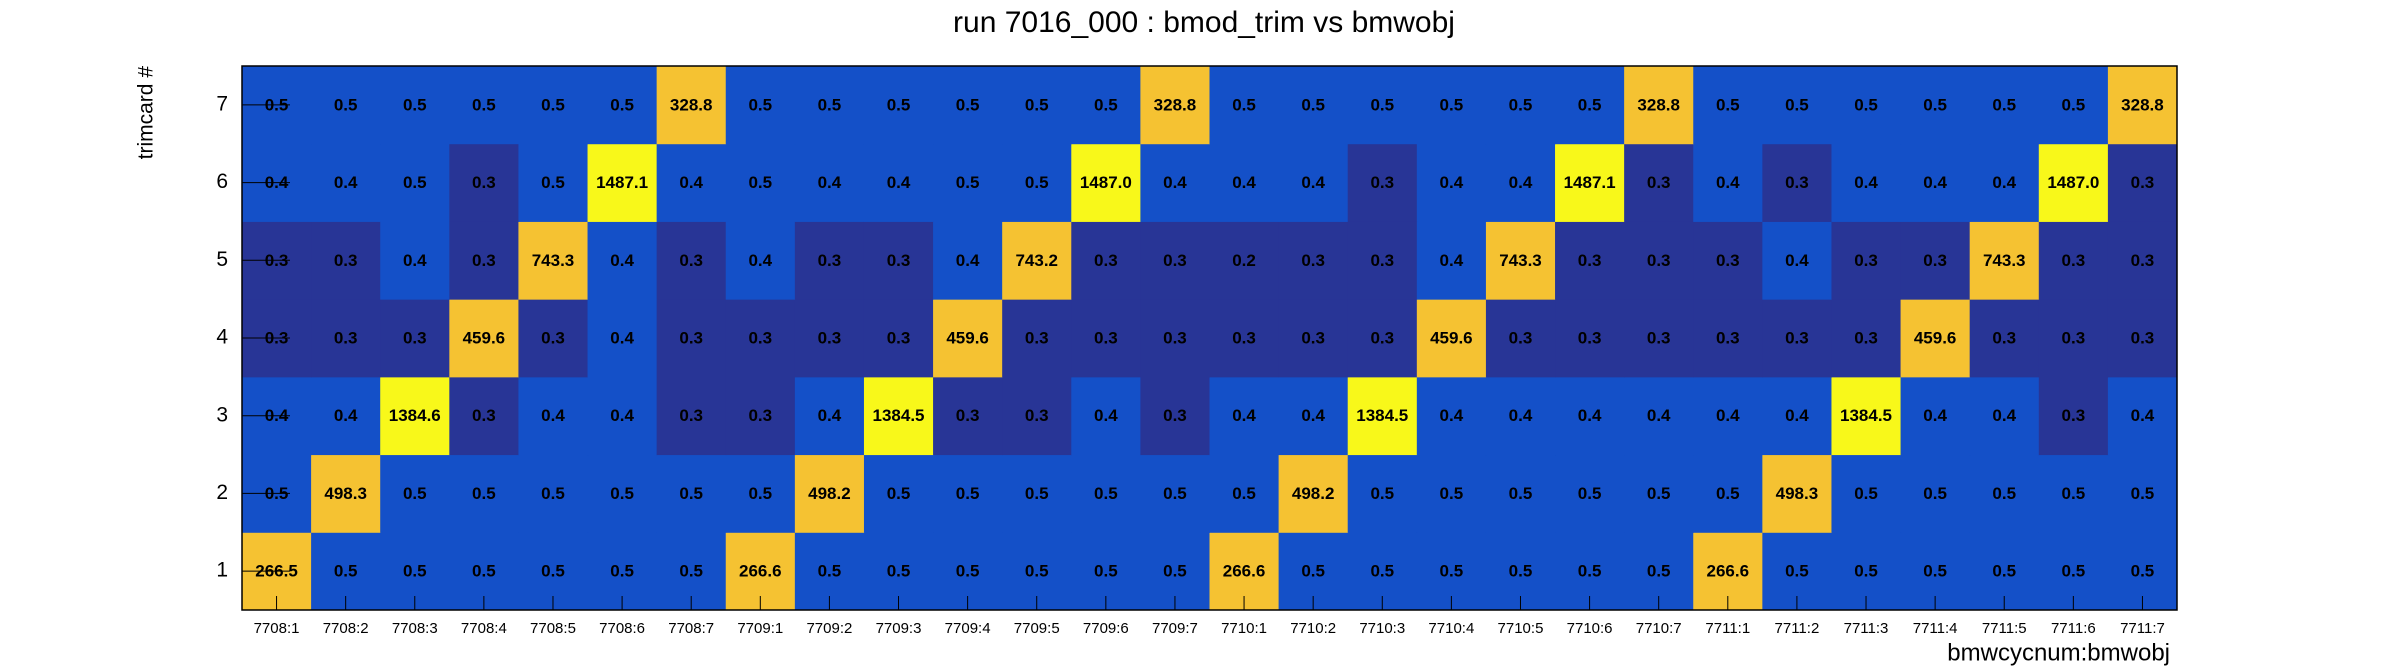 The height and width of the screenshot is (672, 2396). I want to click on x-tick-label: 7708:1, so click(277, 628).